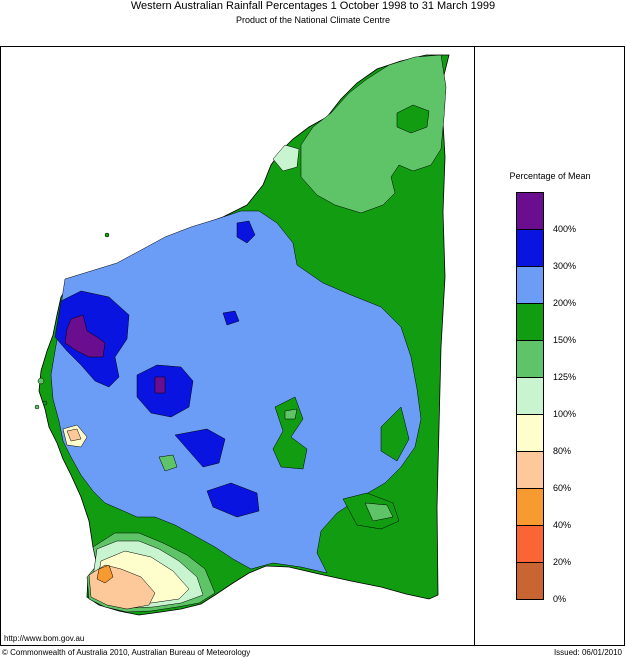 The image size is (626, 658). Describe the element at coordinates (290, 433) in the screenshot. I see `zone-150-patch-central` at that location.